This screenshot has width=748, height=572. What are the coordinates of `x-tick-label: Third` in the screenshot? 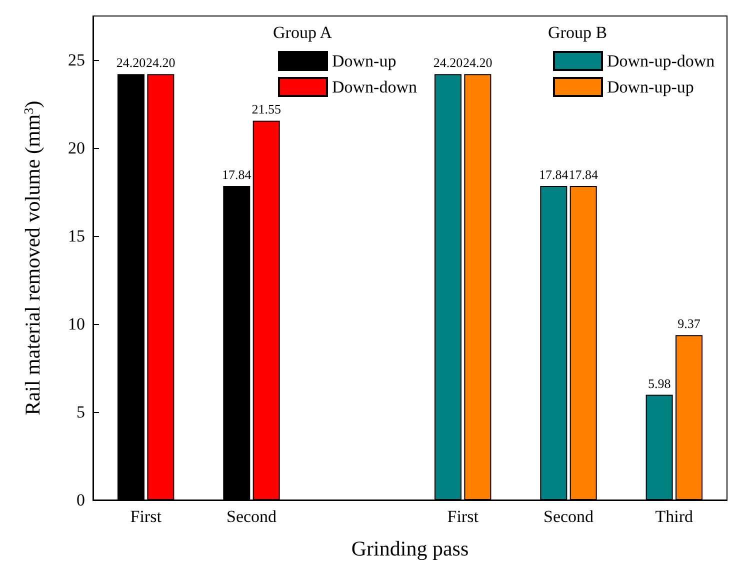 It's located at (674, 516).